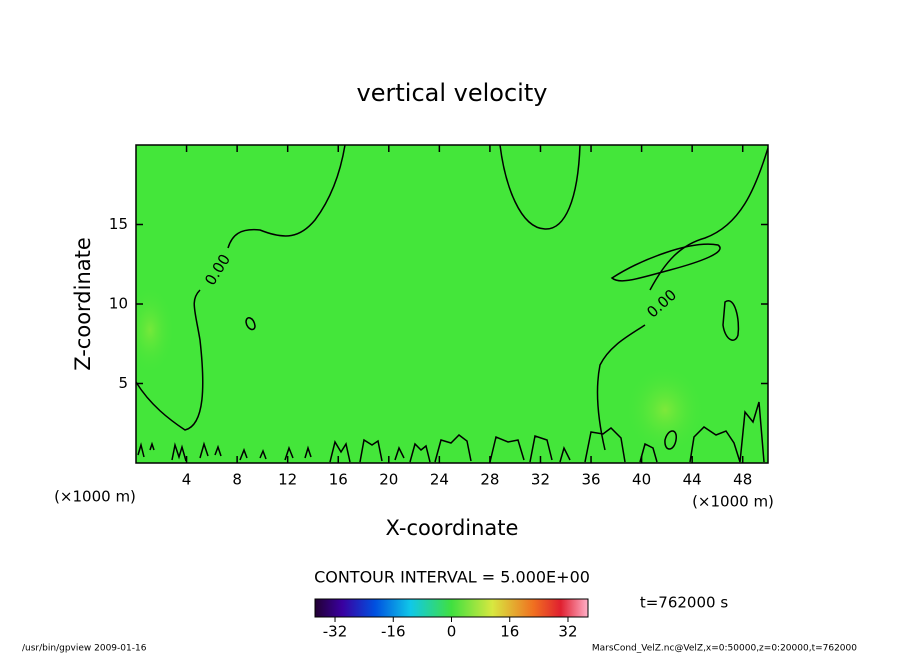  What do you see at coordinates (83, 304) in the screenshot?
I see `y-axis-label: Z-coordinate` at bounding box center [83, 304].